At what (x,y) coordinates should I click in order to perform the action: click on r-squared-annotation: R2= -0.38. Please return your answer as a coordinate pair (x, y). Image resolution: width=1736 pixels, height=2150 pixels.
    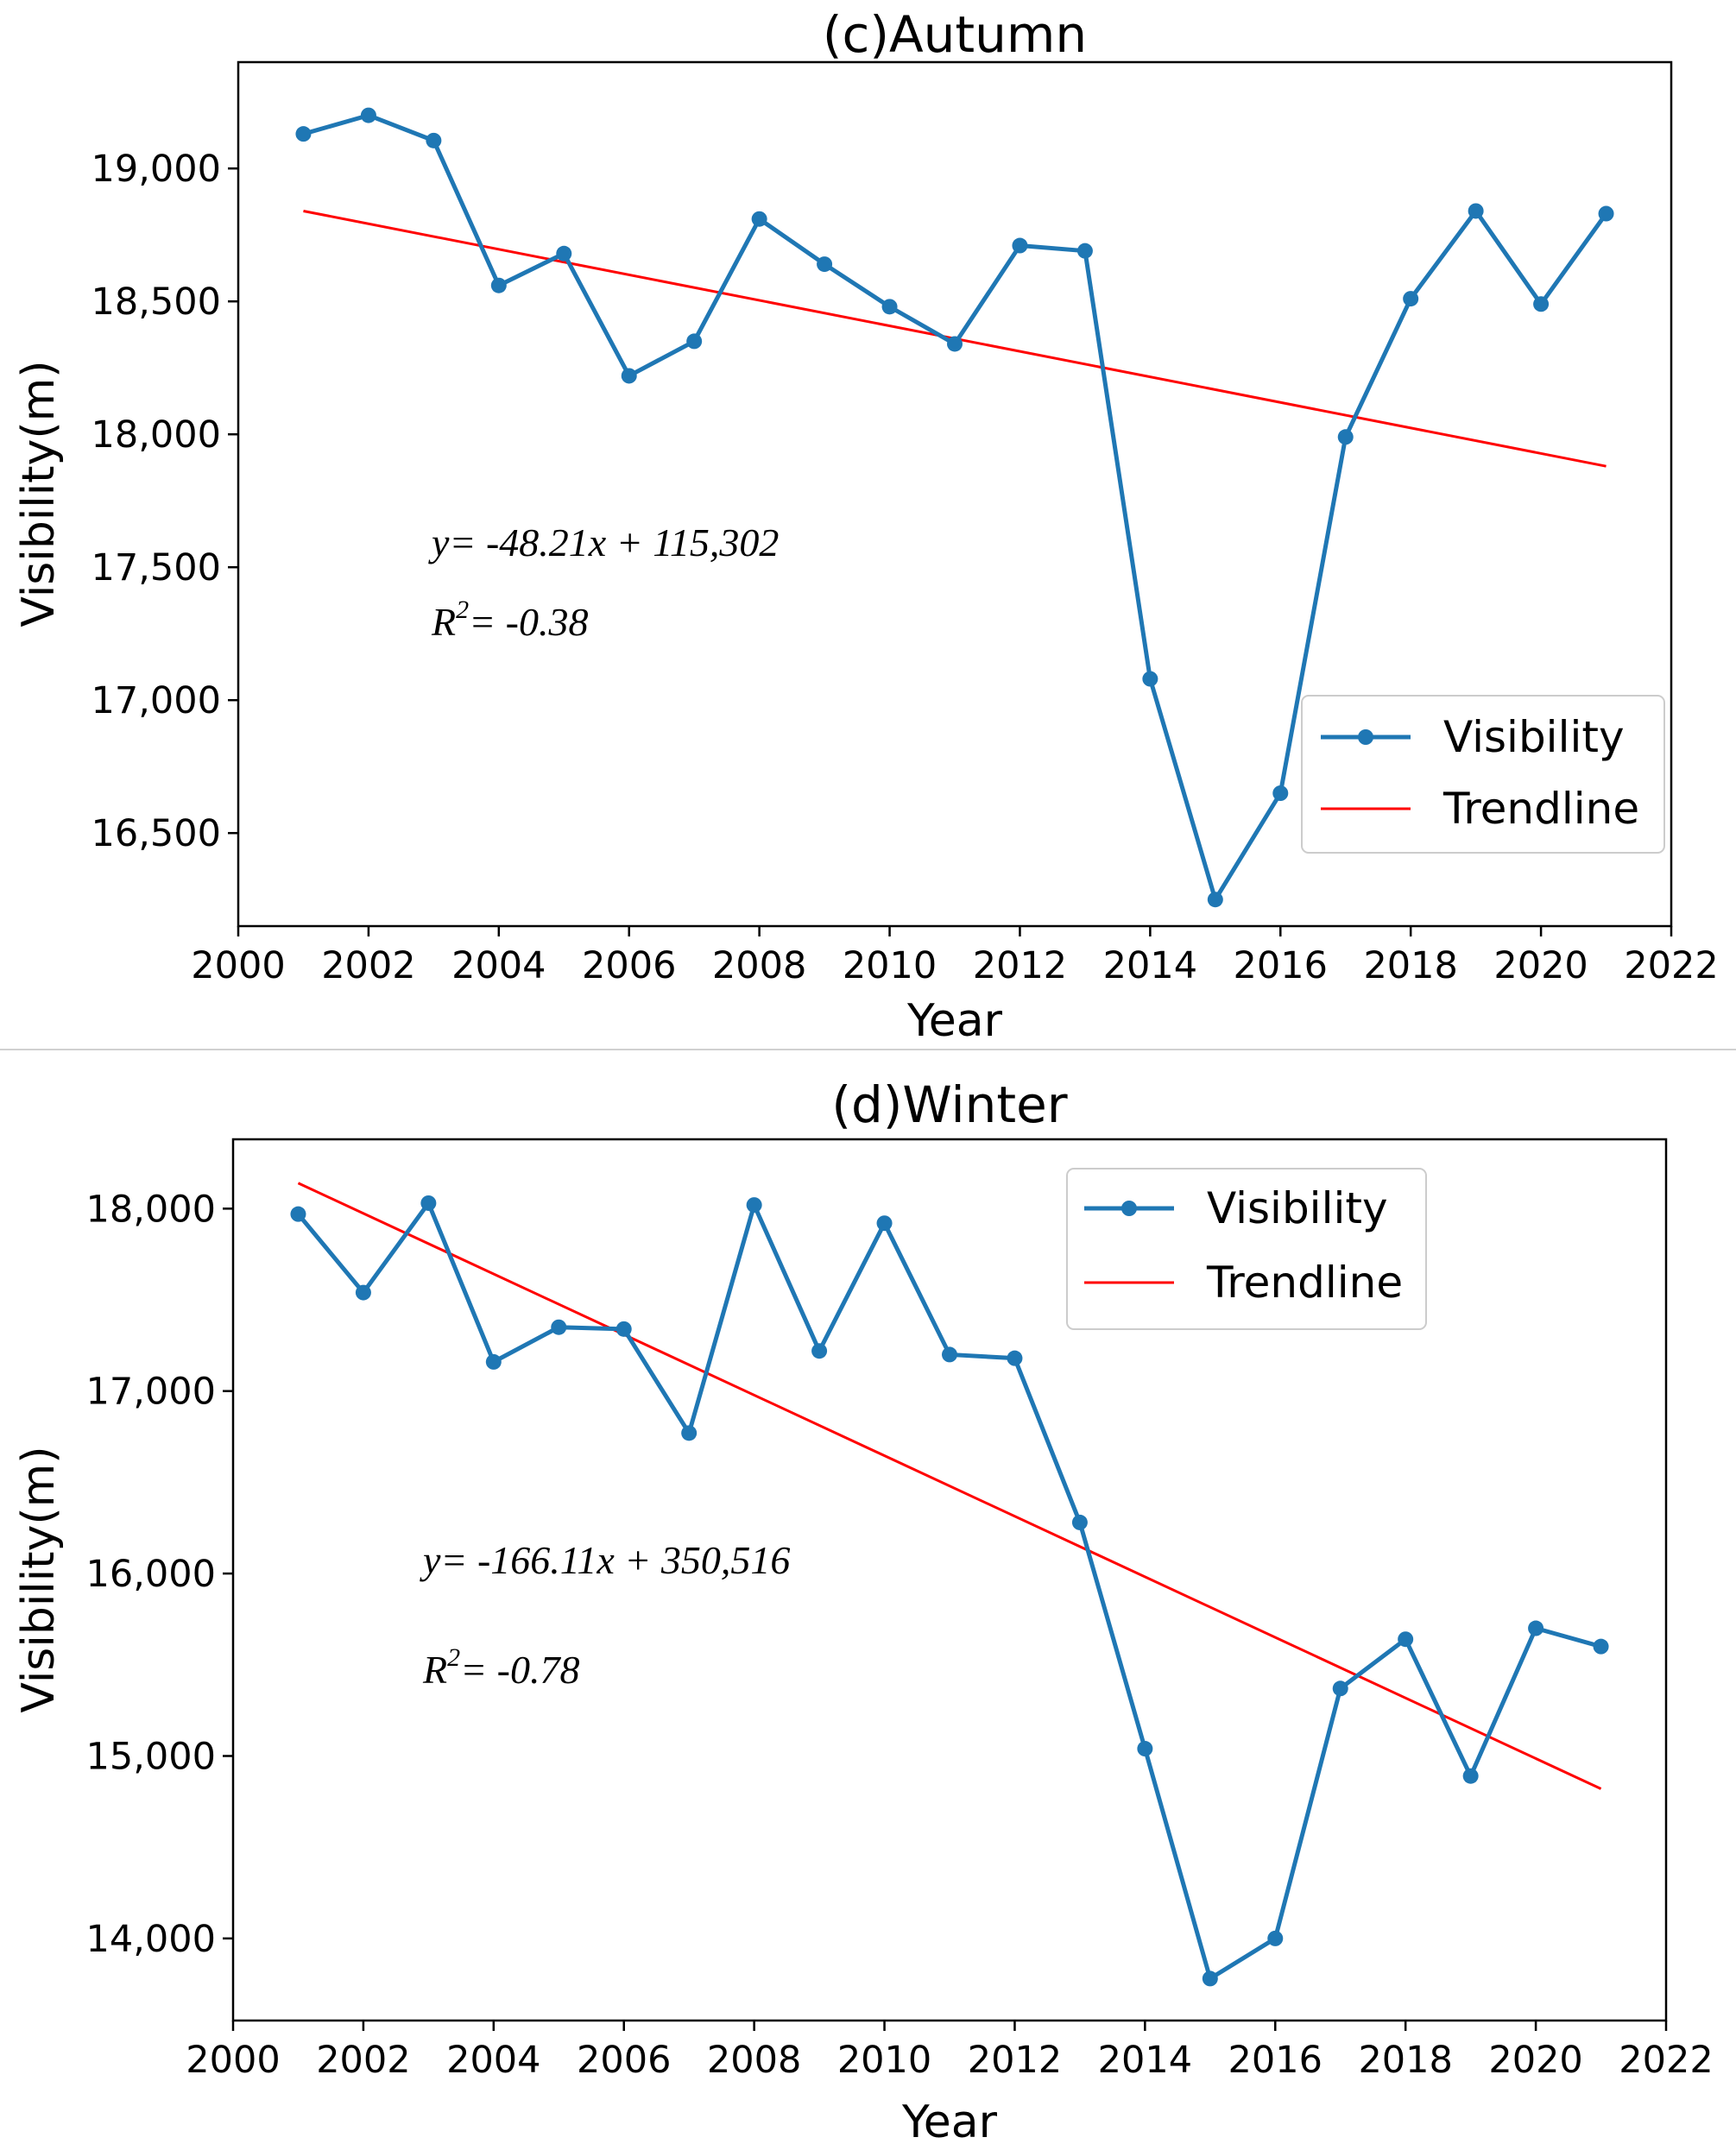
    Looking at the image, I should click on (509, 620).